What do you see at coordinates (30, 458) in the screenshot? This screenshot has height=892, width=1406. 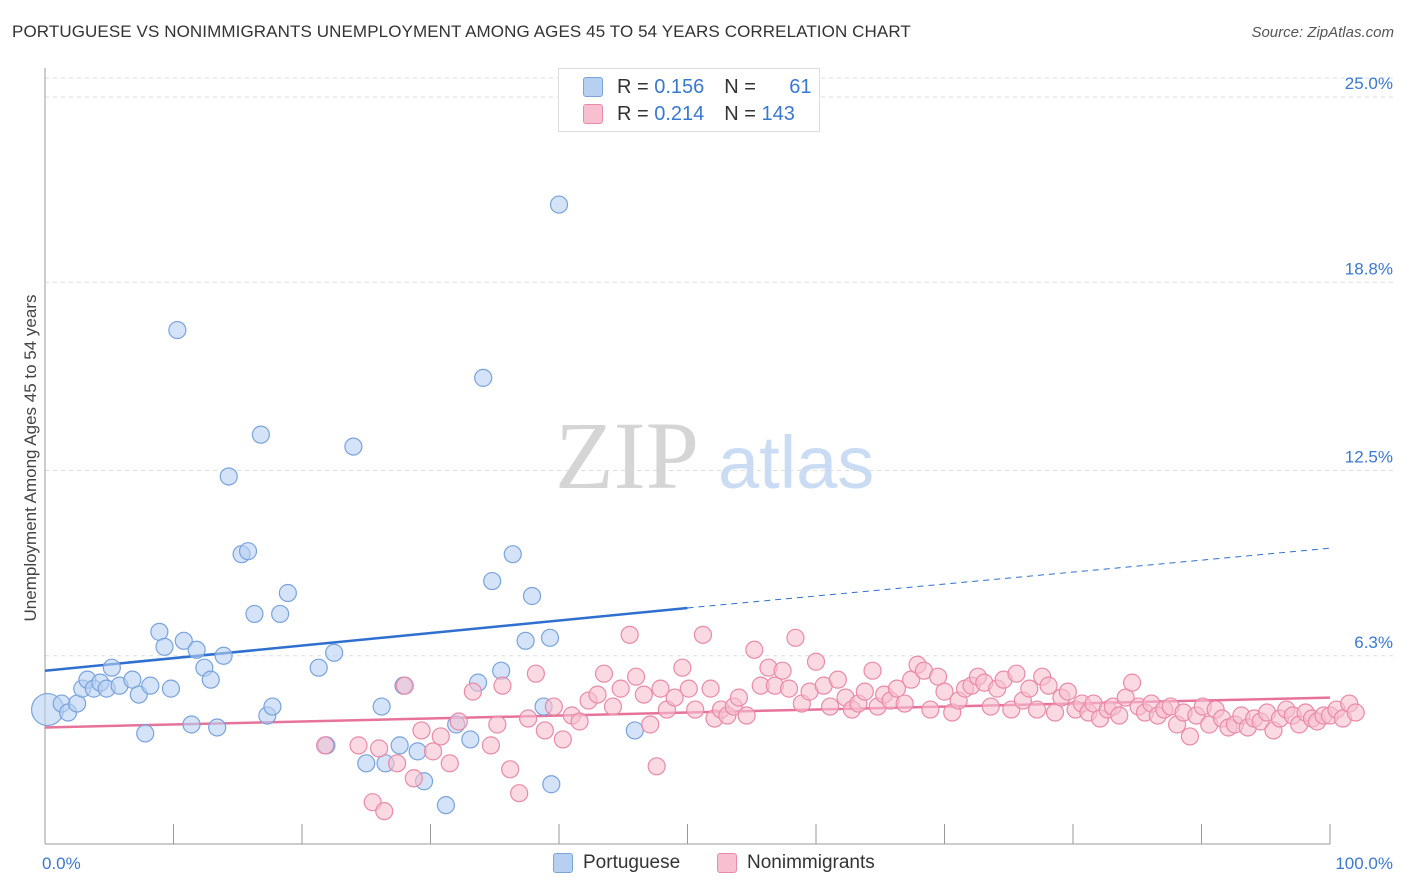 I see `y-axis-title: Unemployment Among Ages 45 to 54 years` at bounding box center [30, 458].